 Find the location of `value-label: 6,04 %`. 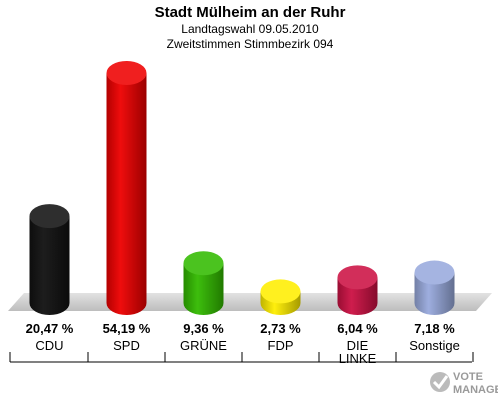

value-label: 6,04 % is located at coordinates (357, 328).